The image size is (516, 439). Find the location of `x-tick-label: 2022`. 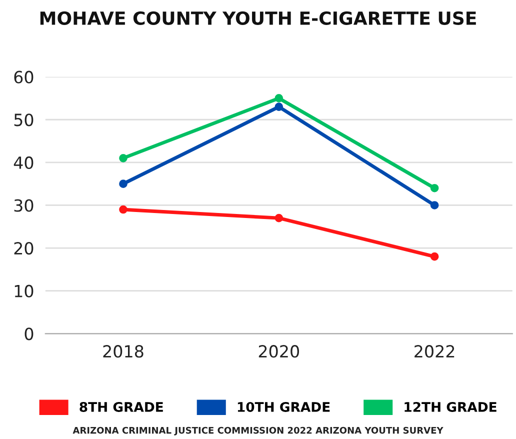

x-tick-label: 2022 is located at coordinates (434, 351).